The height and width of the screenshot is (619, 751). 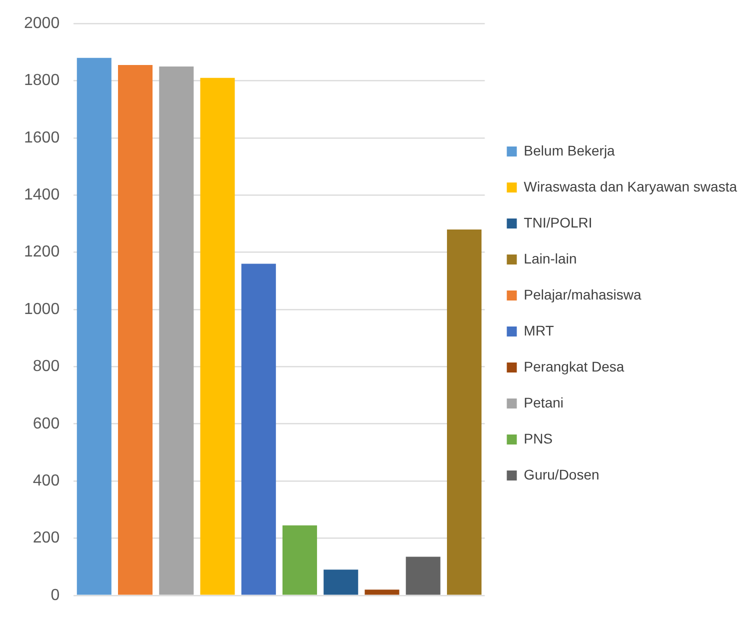 What do you see at coordinates (570, 150) in the screenshot?
I see `legend-label: Belum Bekerja` at bounding box center [570, 150].